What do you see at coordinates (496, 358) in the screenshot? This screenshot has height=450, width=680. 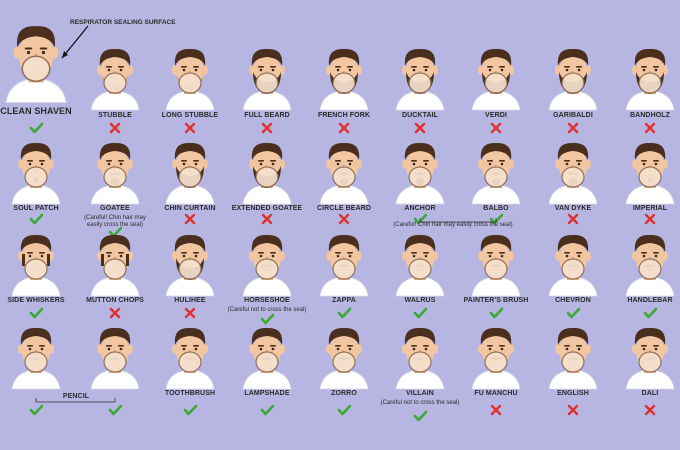 I see `fu-manchu-face` at bounding box center [496, 358].